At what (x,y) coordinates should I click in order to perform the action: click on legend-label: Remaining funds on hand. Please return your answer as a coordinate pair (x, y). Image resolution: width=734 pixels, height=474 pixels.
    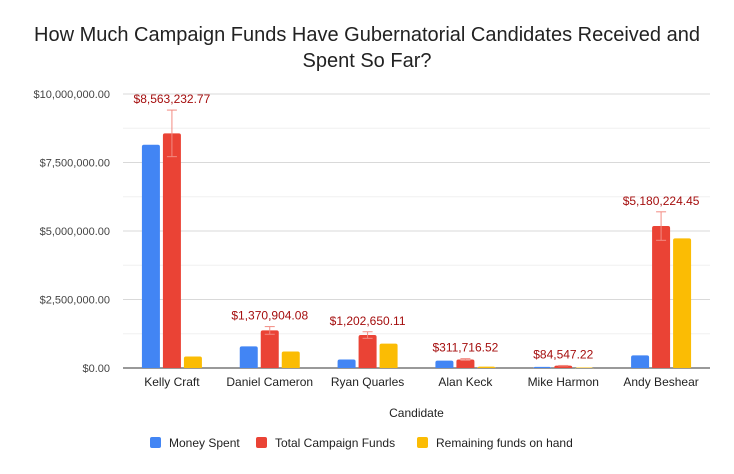
    Looking at the image, I should click on (504, 443).